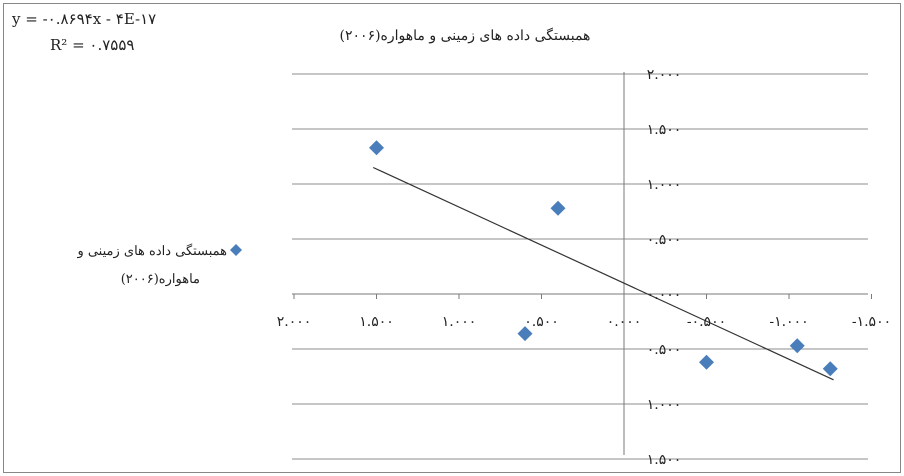 The image size is (904, 476). I want to click on chart-title: همبستگی داده های زمینی و ماهواره(۲۰۰۶), so click(465, 35).